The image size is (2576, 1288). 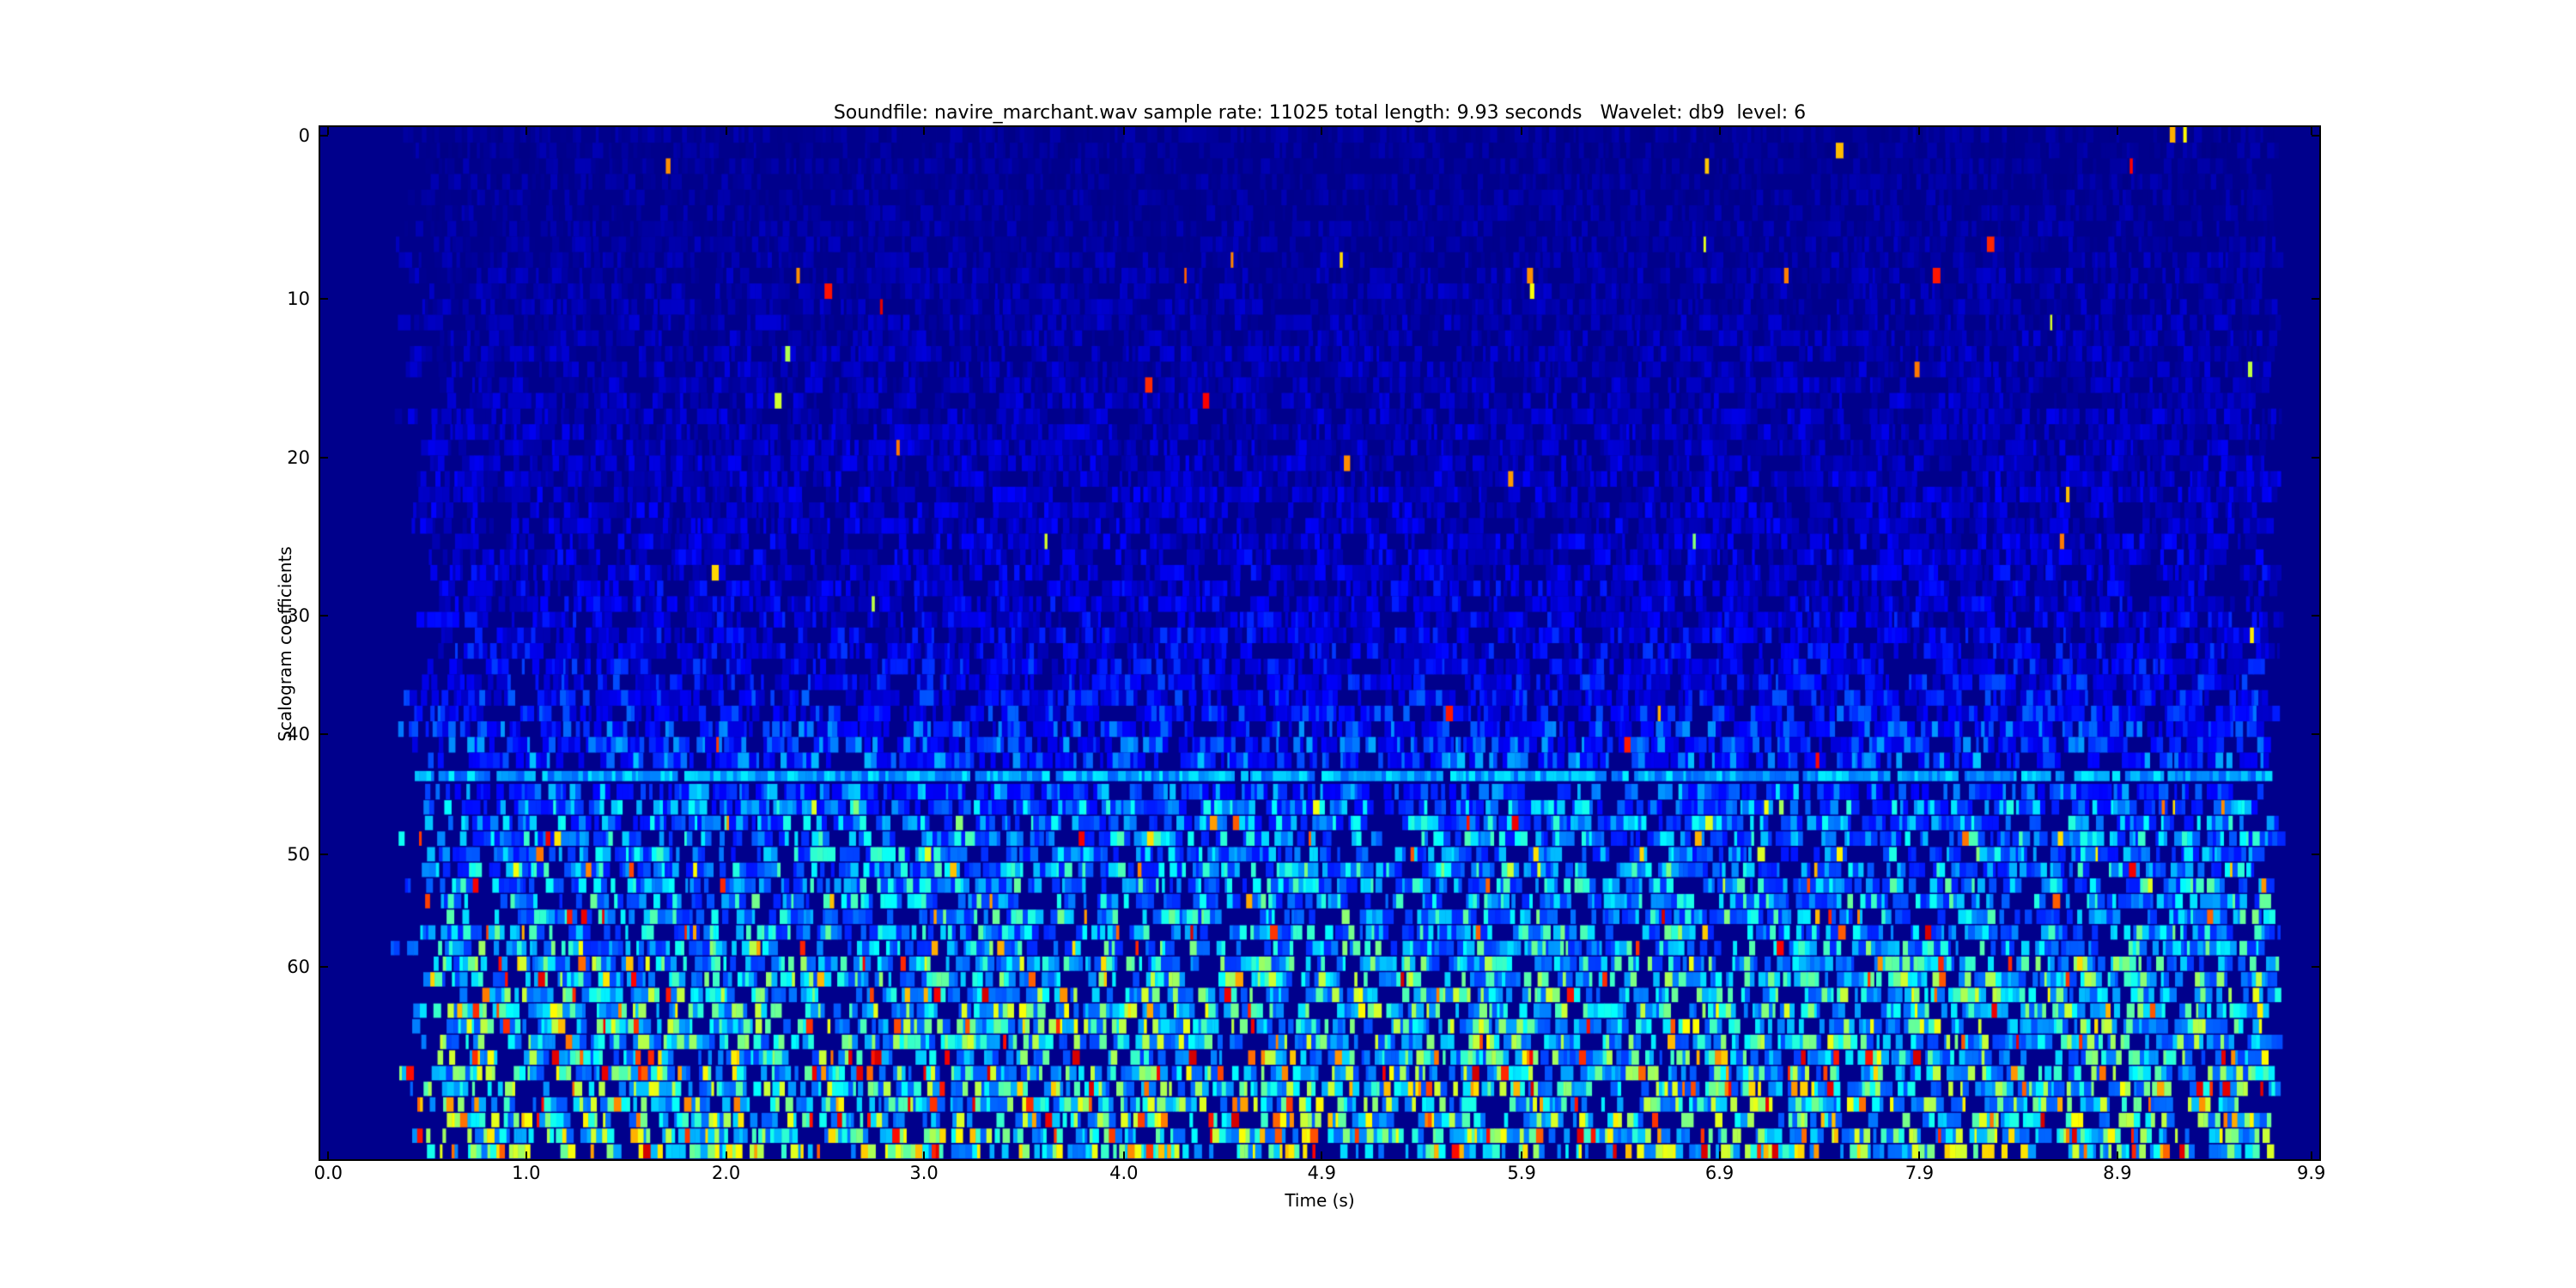 I want to click on x-tick-label: 0.0, so click(x=328, y=1173).